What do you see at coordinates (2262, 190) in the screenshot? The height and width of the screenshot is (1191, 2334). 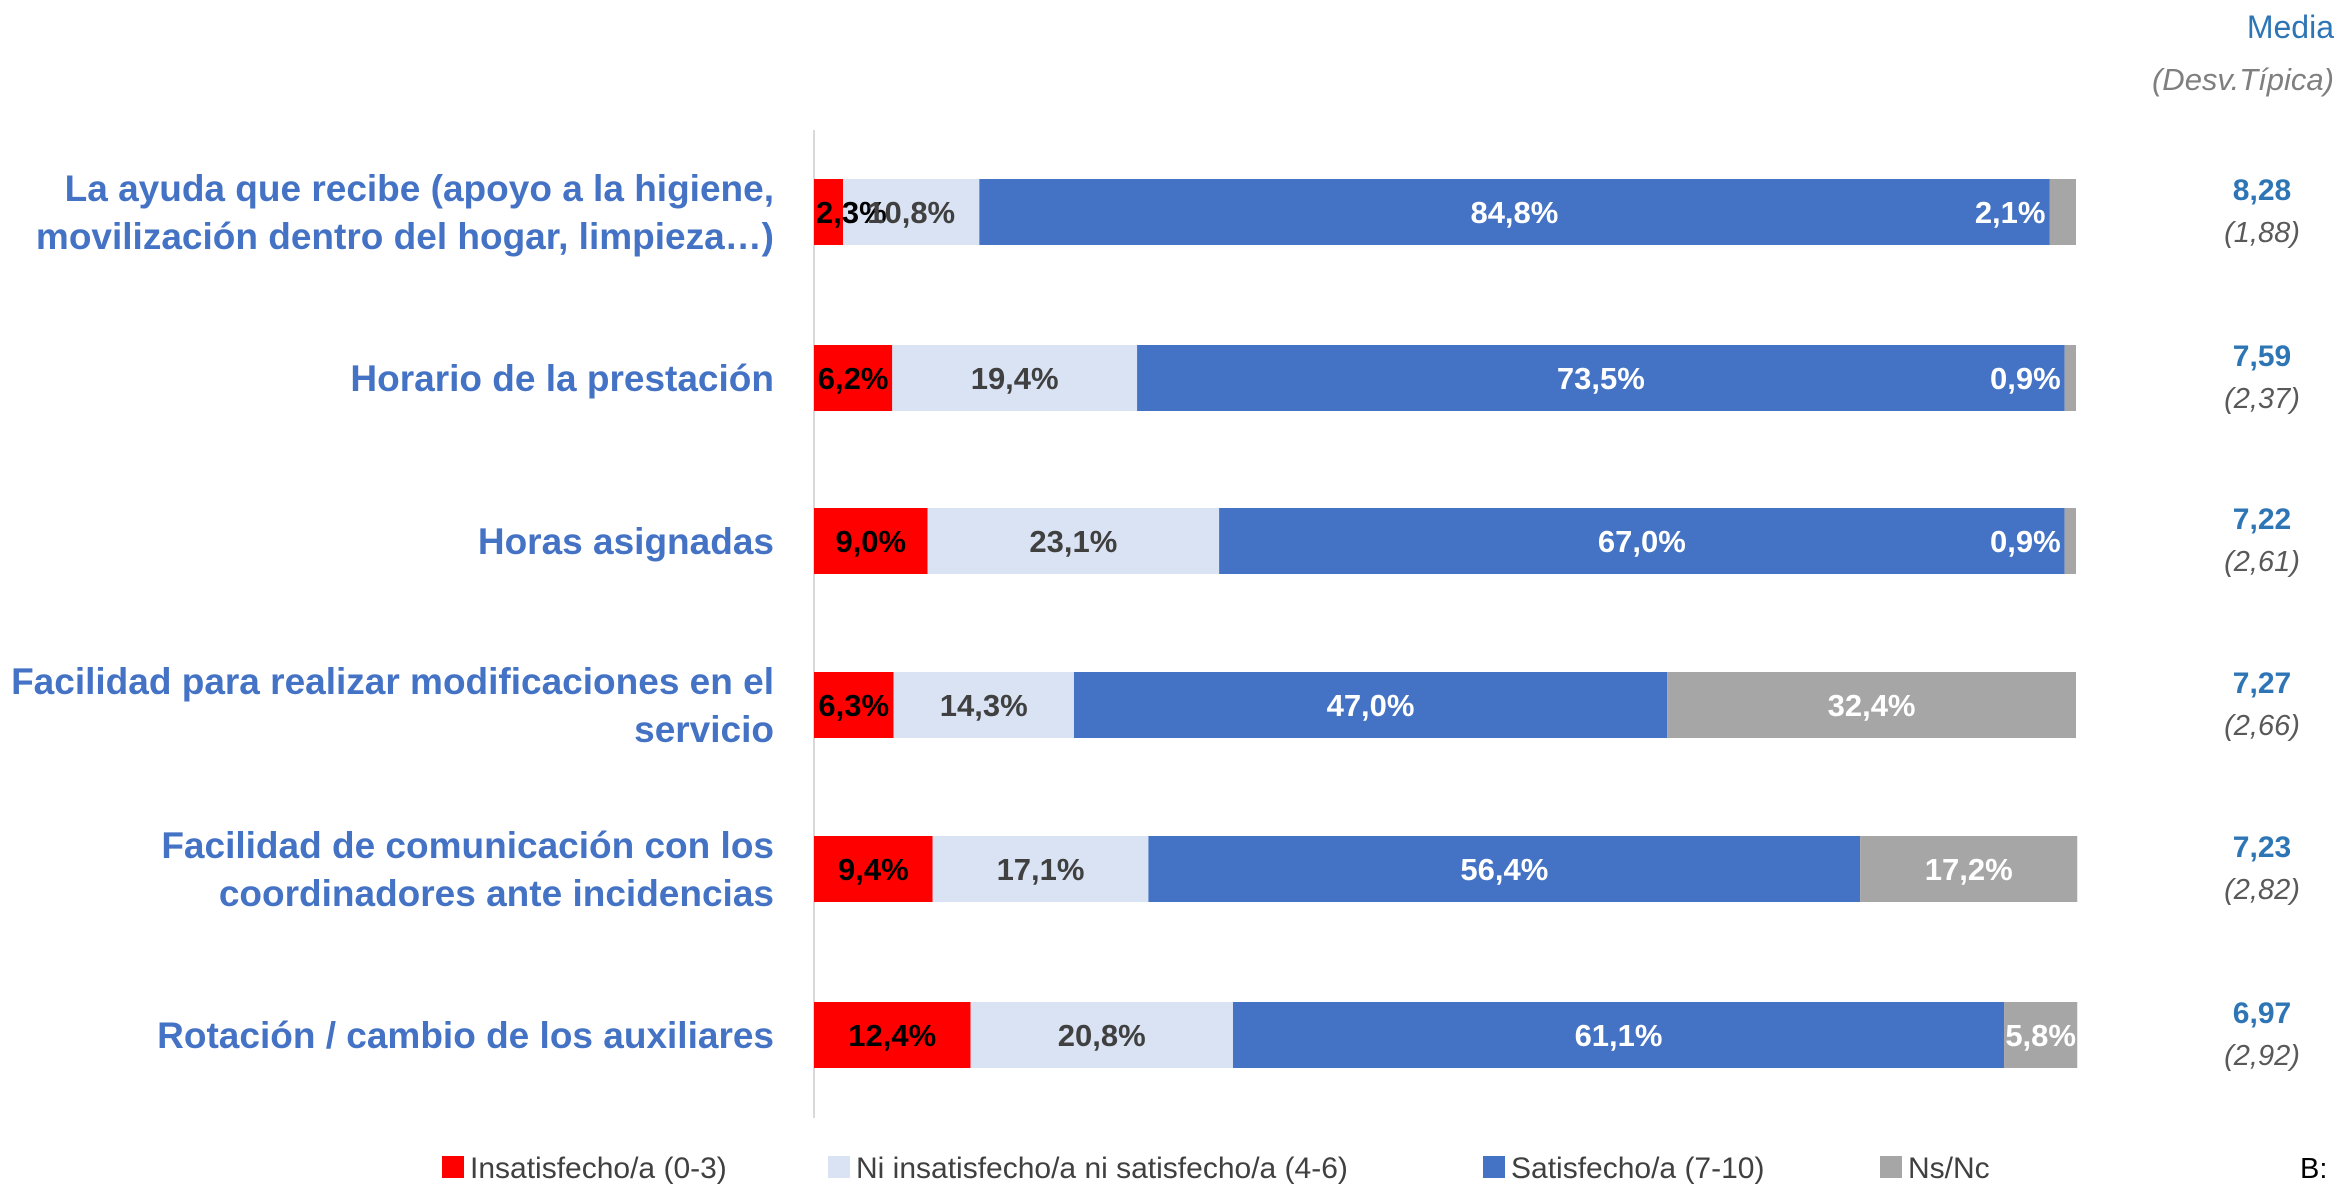 I see `mean-value: 8,28` at bounding box center [2262, 190].